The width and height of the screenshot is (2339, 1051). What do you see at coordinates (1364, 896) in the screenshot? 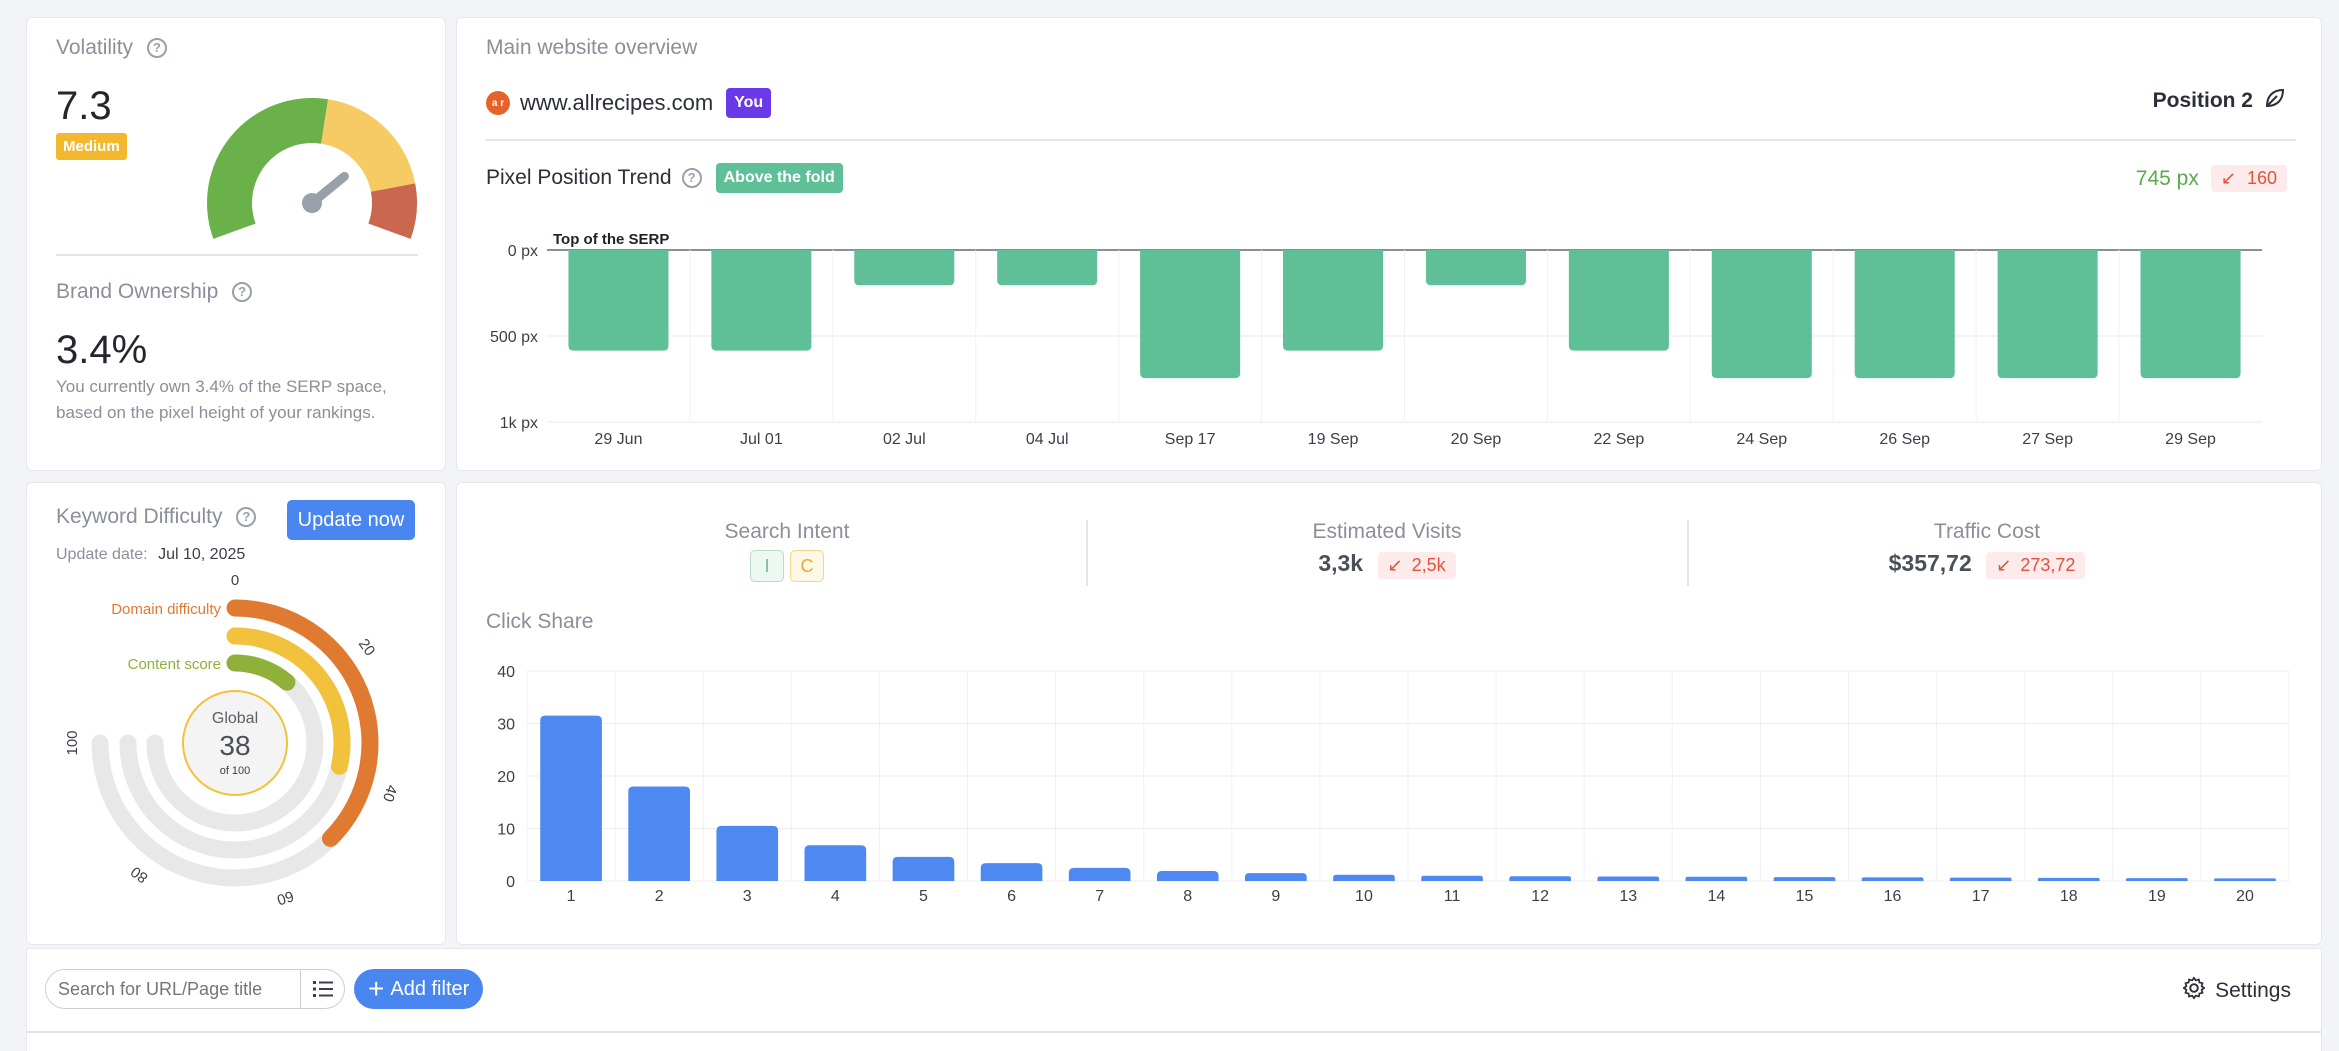
I see `x-tick-label: 10` at bounding box center [1364, 896].